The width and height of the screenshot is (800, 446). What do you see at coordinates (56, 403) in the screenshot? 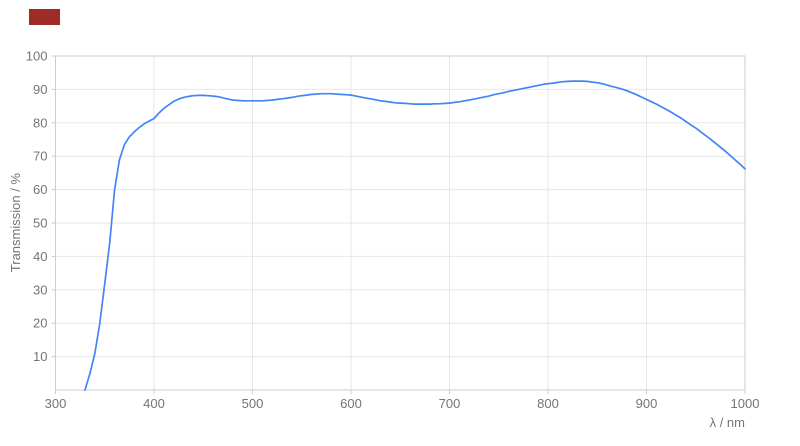
I see `x-tick-label: 300` at bounding box center [56, 403].